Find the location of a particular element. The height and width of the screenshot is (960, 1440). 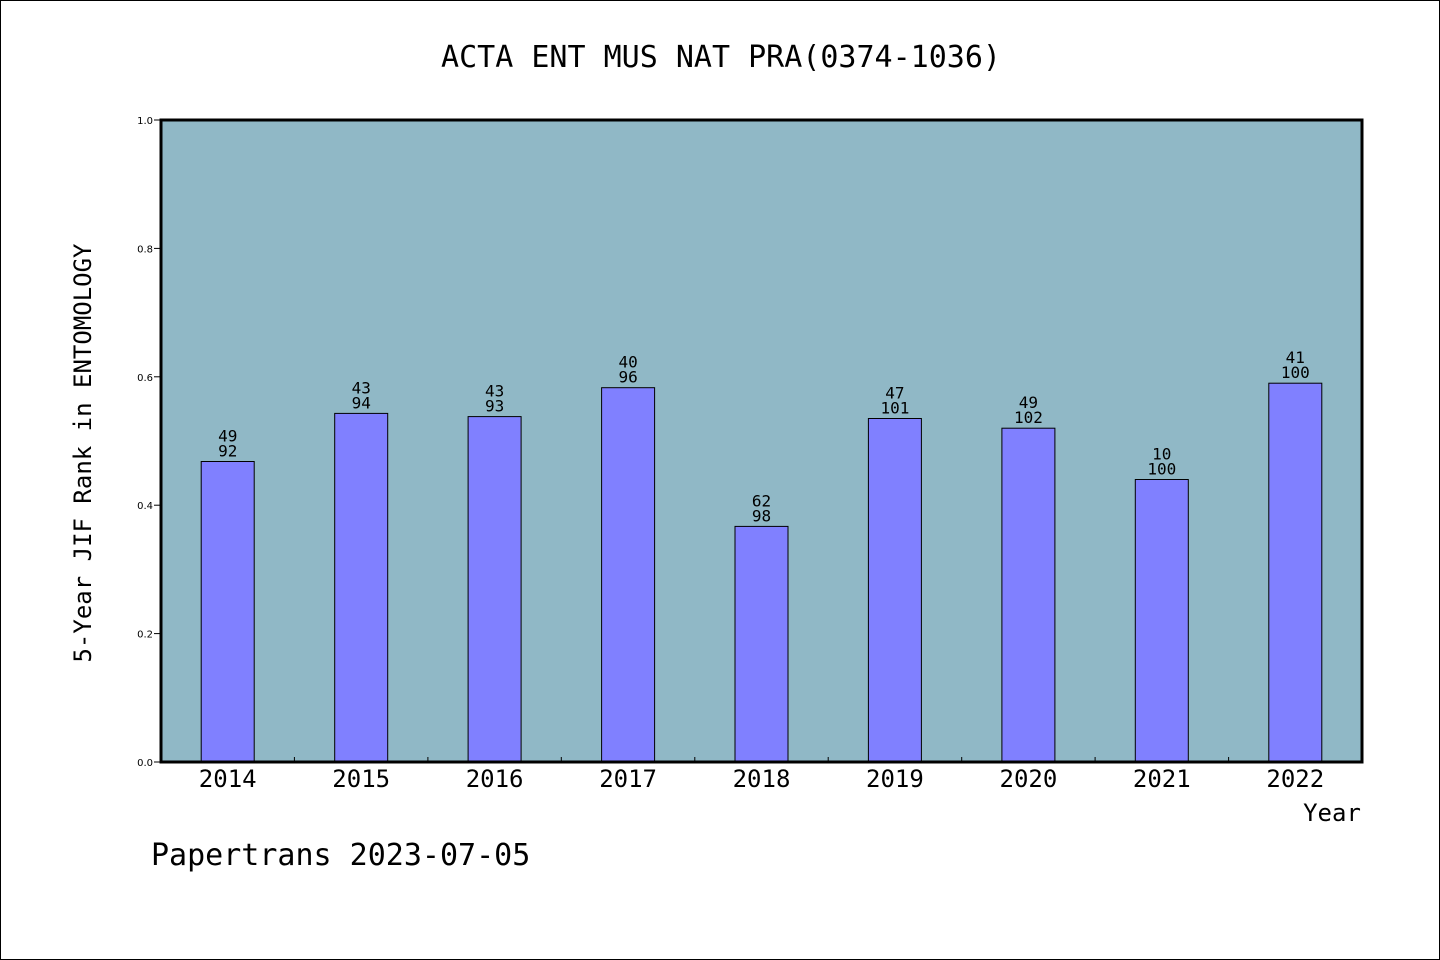

bar-label-rank-2017: 40 is located at coordinates (627, 362).